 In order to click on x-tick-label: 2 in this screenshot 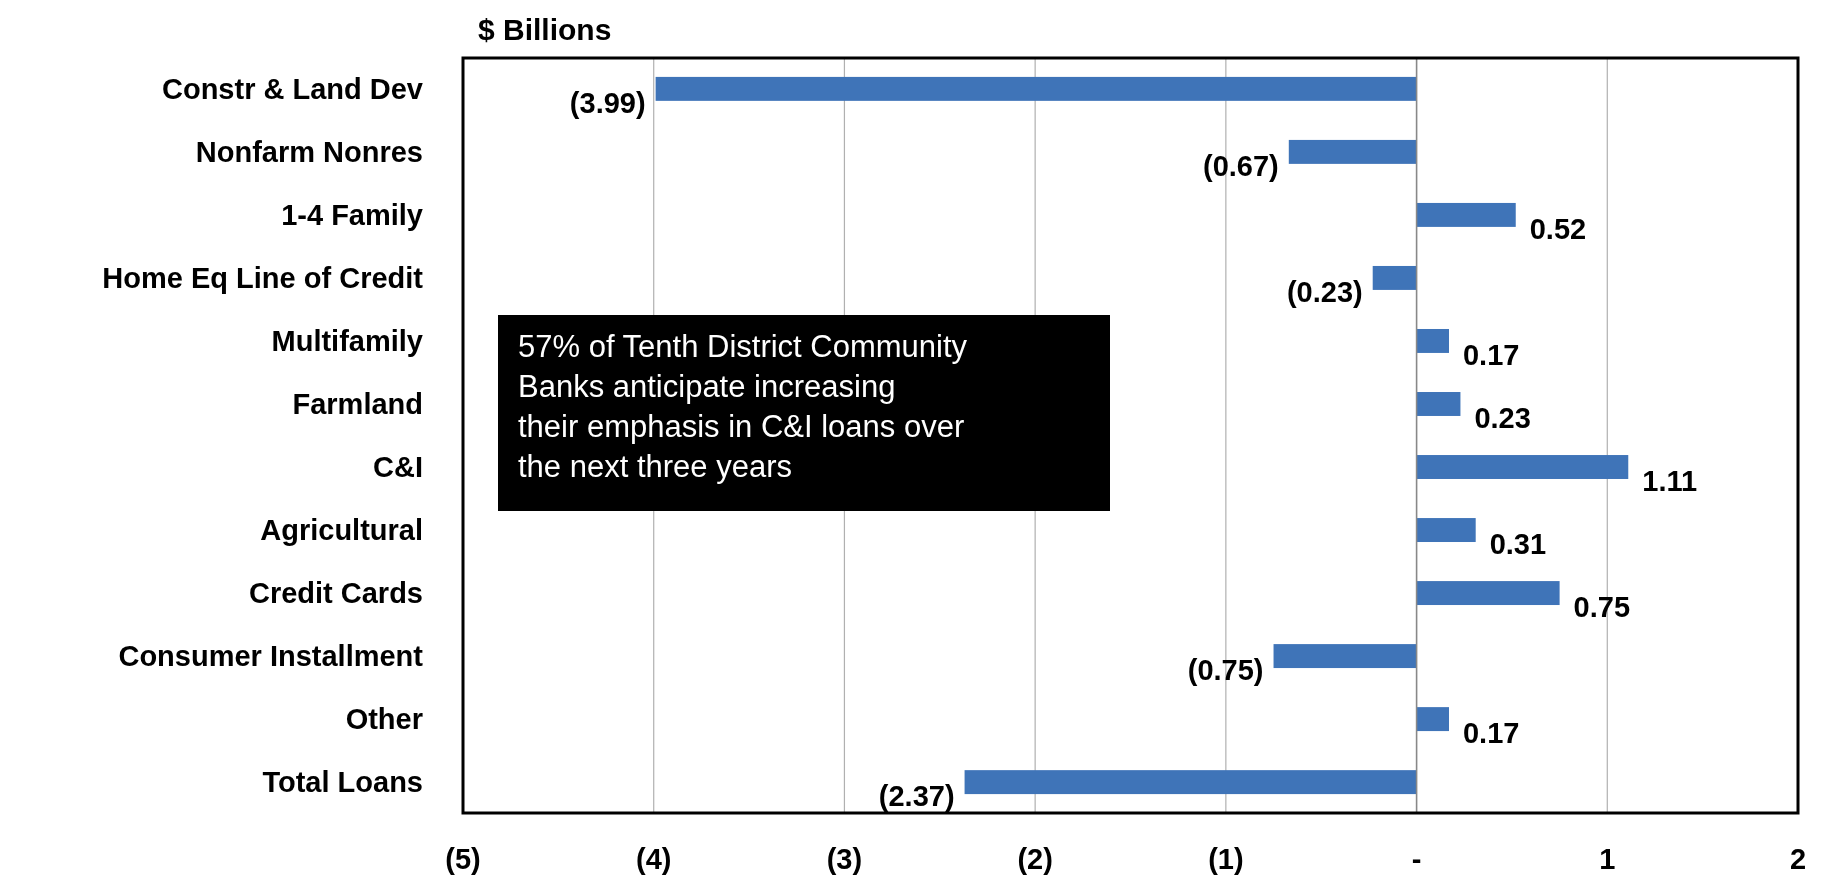, I will do `click(1798, 859)`.